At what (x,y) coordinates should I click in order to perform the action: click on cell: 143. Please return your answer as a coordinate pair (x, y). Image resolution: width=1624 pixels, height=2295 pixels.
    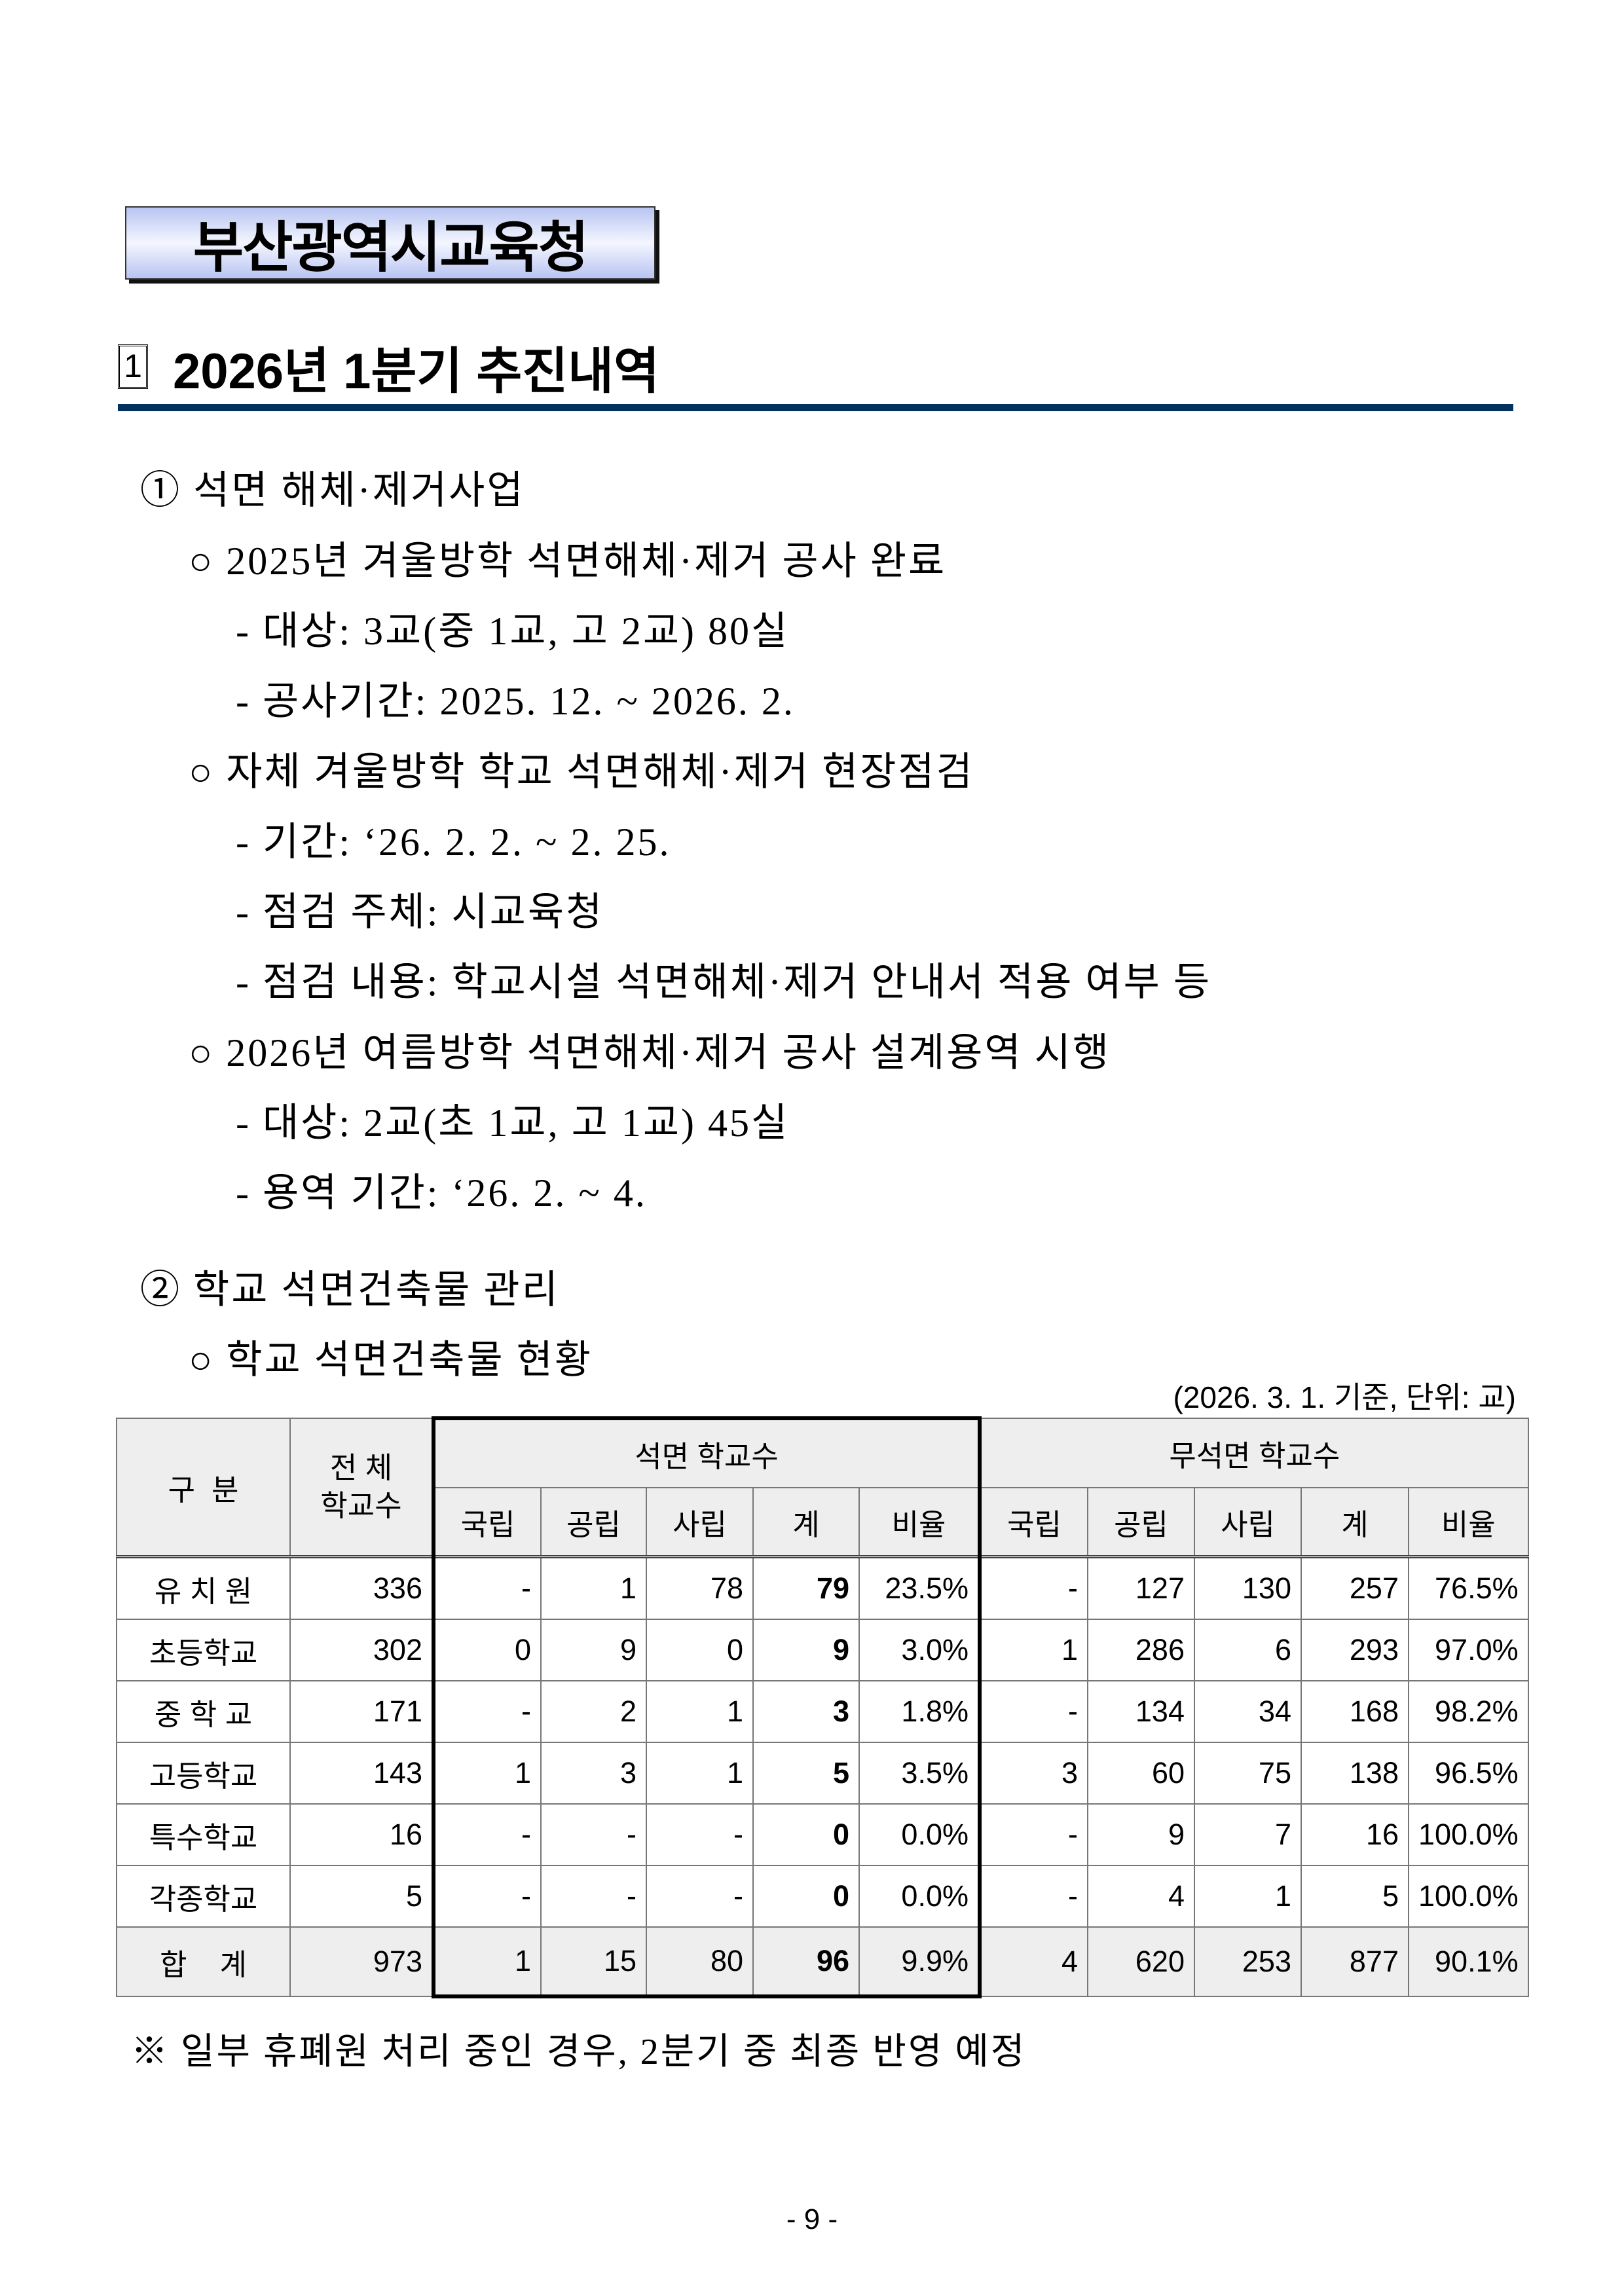
    Looking at the image, I should click on (361, 1773).